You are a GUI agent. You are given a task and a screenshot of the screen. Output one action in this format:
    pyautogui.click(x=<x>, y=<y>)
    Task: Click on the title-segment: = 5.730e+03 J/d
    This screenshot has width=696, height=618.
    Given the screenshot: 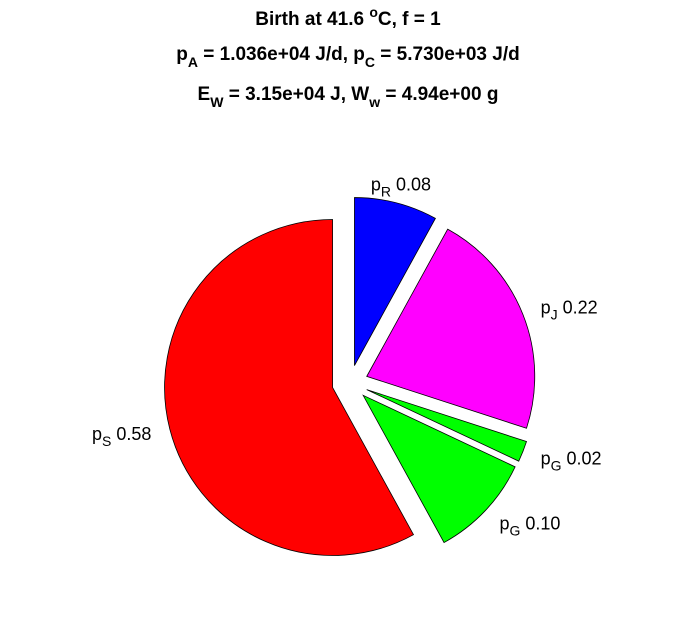 What is the action you would take?
    pyautogui.click(x=447, y=54)
    